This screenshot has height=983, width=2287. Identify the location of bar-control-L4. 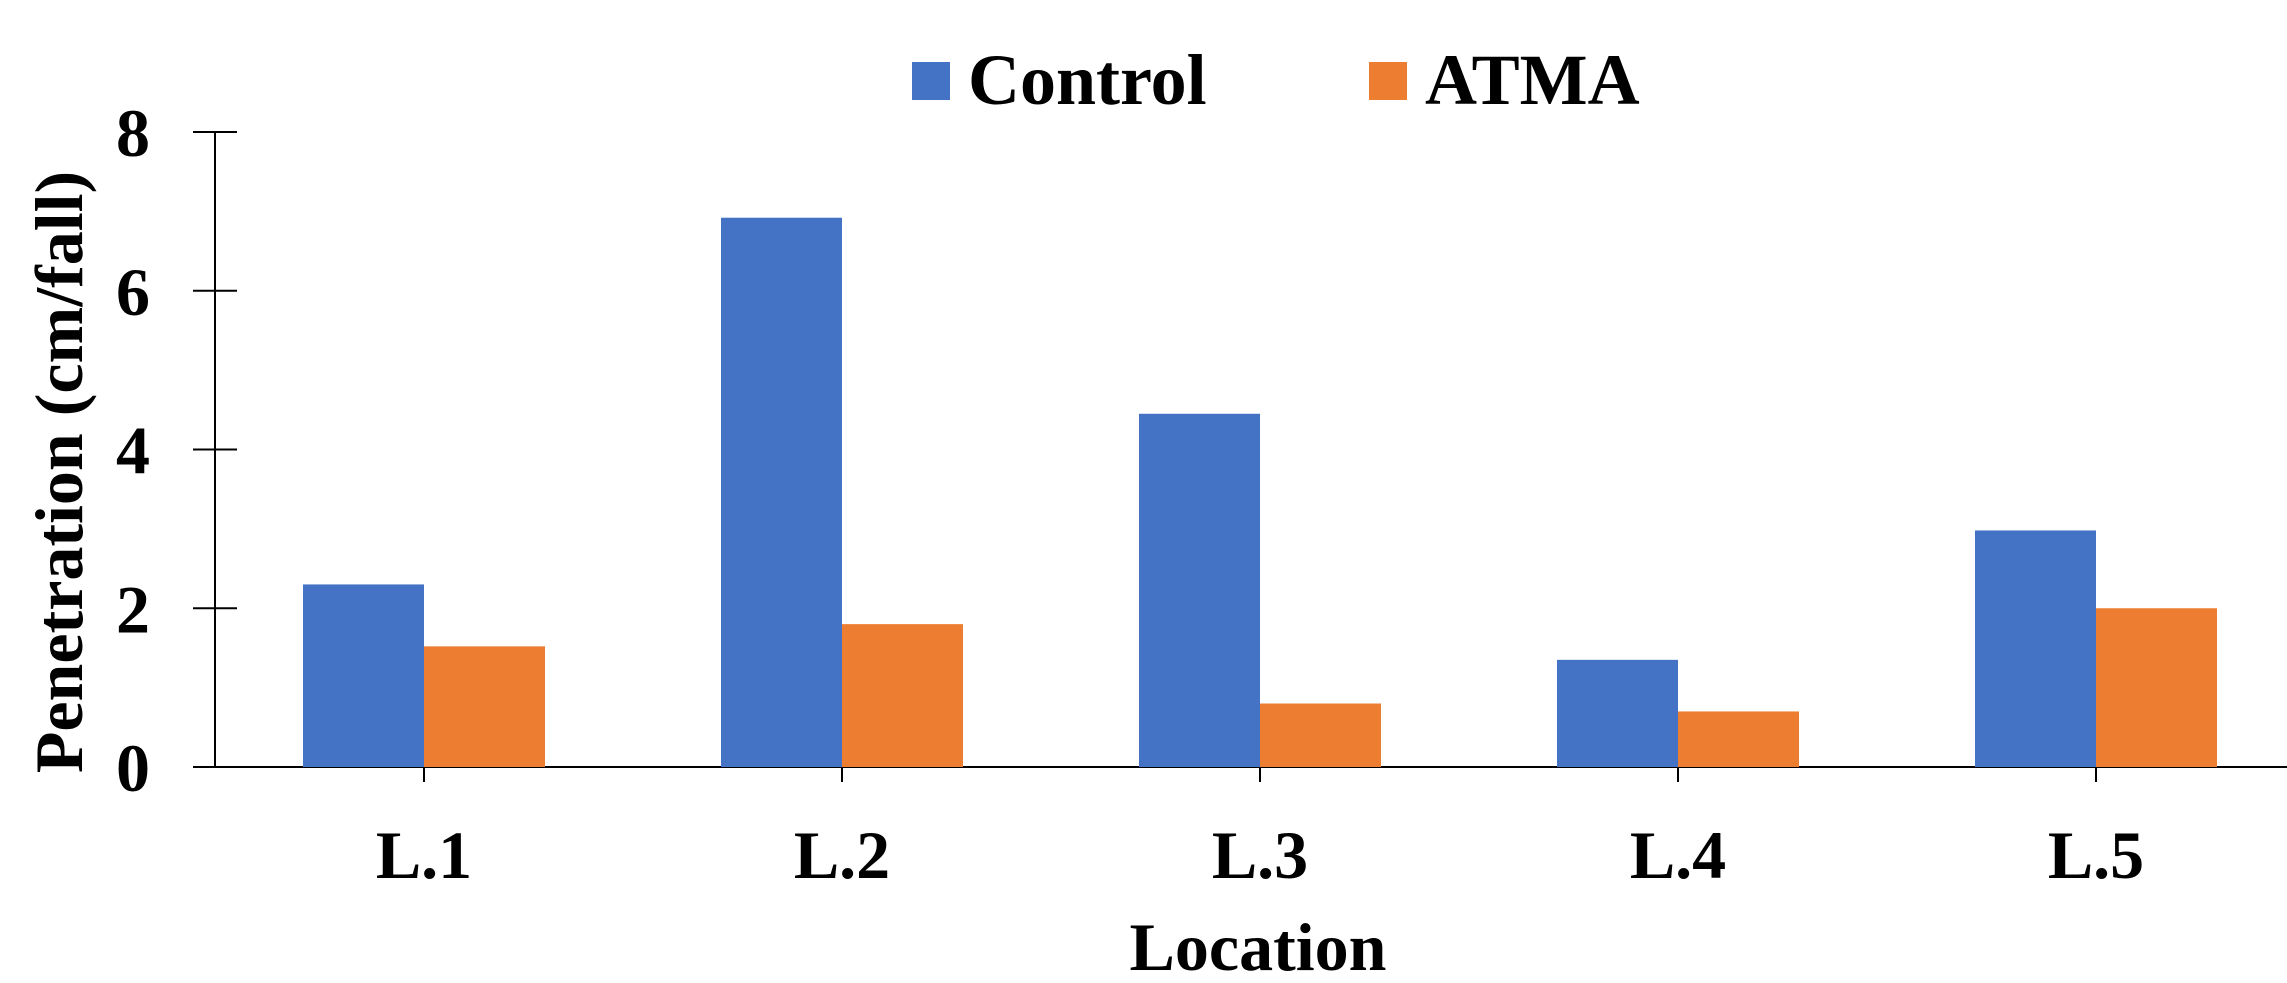
(1617, 713).